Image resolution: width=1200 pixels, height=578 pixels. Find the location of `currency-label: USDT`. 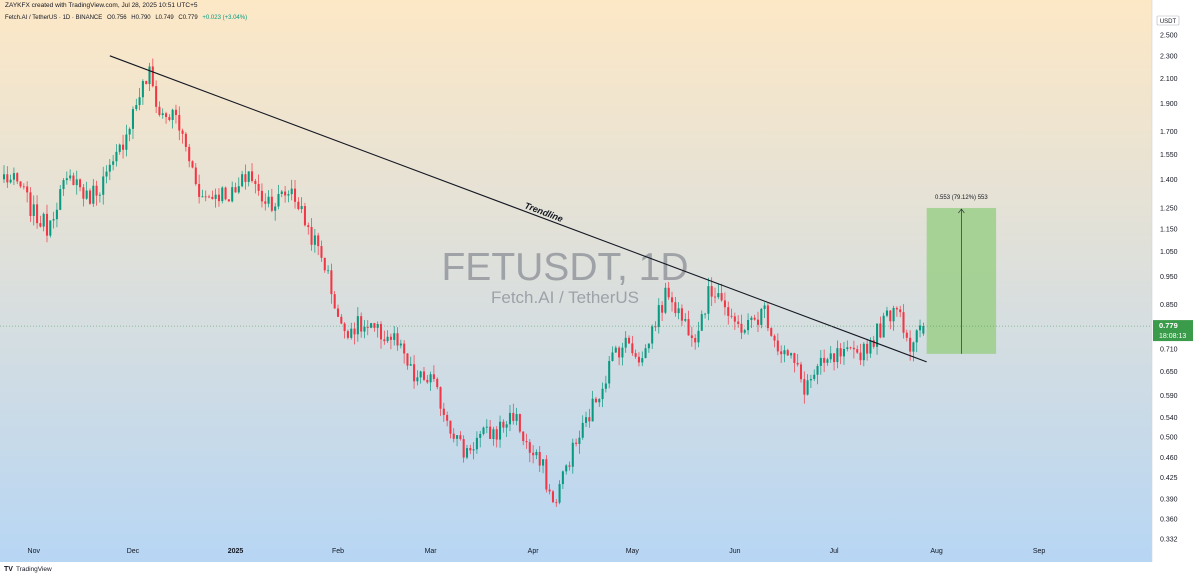

currency-label: USDT is located at coordinates (1168, 22).